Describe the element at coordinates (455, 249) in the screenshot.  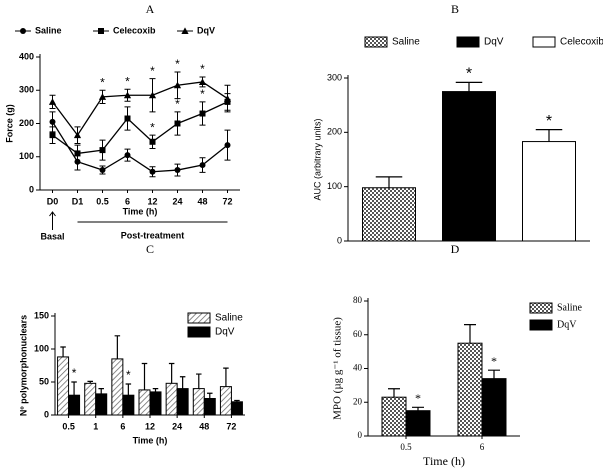
I see `panel-title: D` at that location.